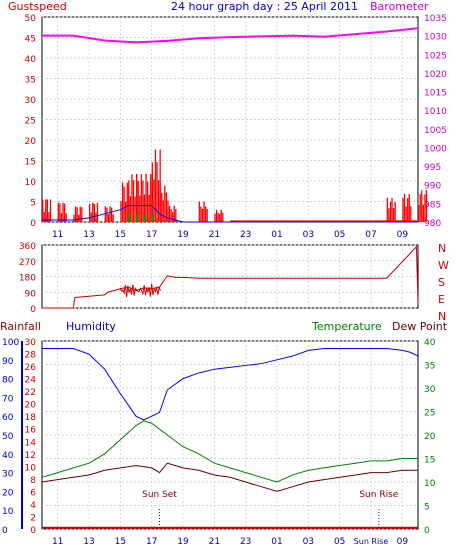 Image resolution: width=468 pixels, height=555 pixels. Describe the element at coordinates (229, 477) in the screenshot. I see `dewpoint-line` at that location.